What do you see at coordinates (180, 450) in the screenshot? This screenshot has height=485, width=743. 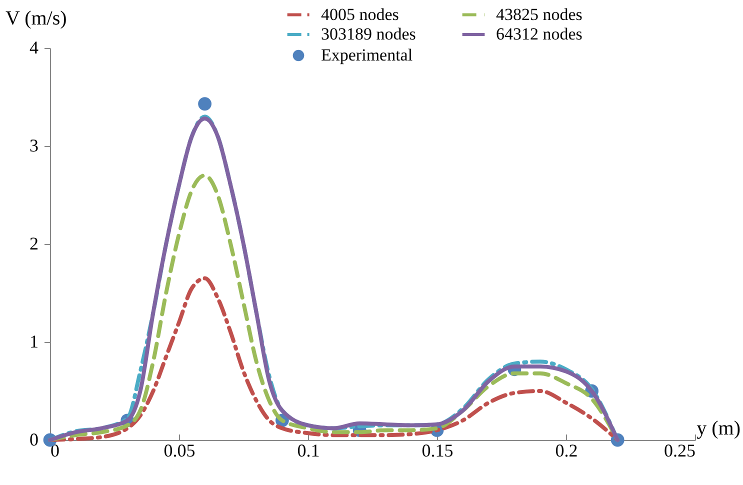 I see `x-tick-label: 0.05` at bounding box center [180, 450].